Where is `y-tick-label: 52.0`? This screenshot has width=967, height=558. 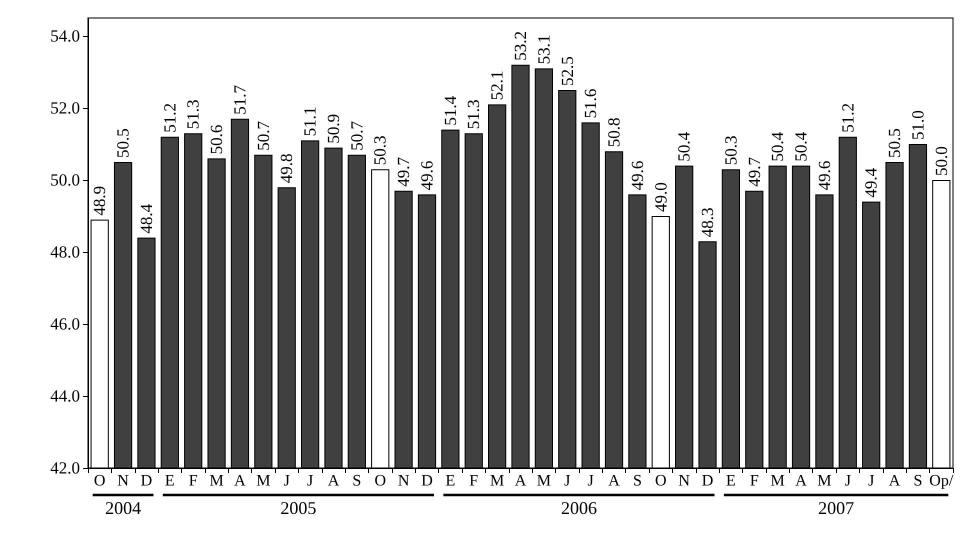 y-tick-label: 52.0 is located at coordinates (65, 108).